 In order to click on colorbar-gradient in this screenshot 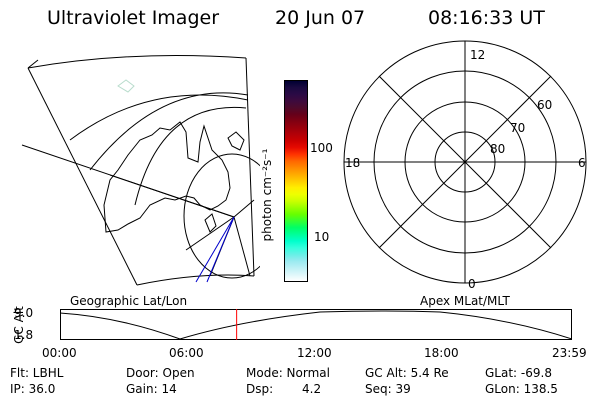, I will do `click(296, 181)`.